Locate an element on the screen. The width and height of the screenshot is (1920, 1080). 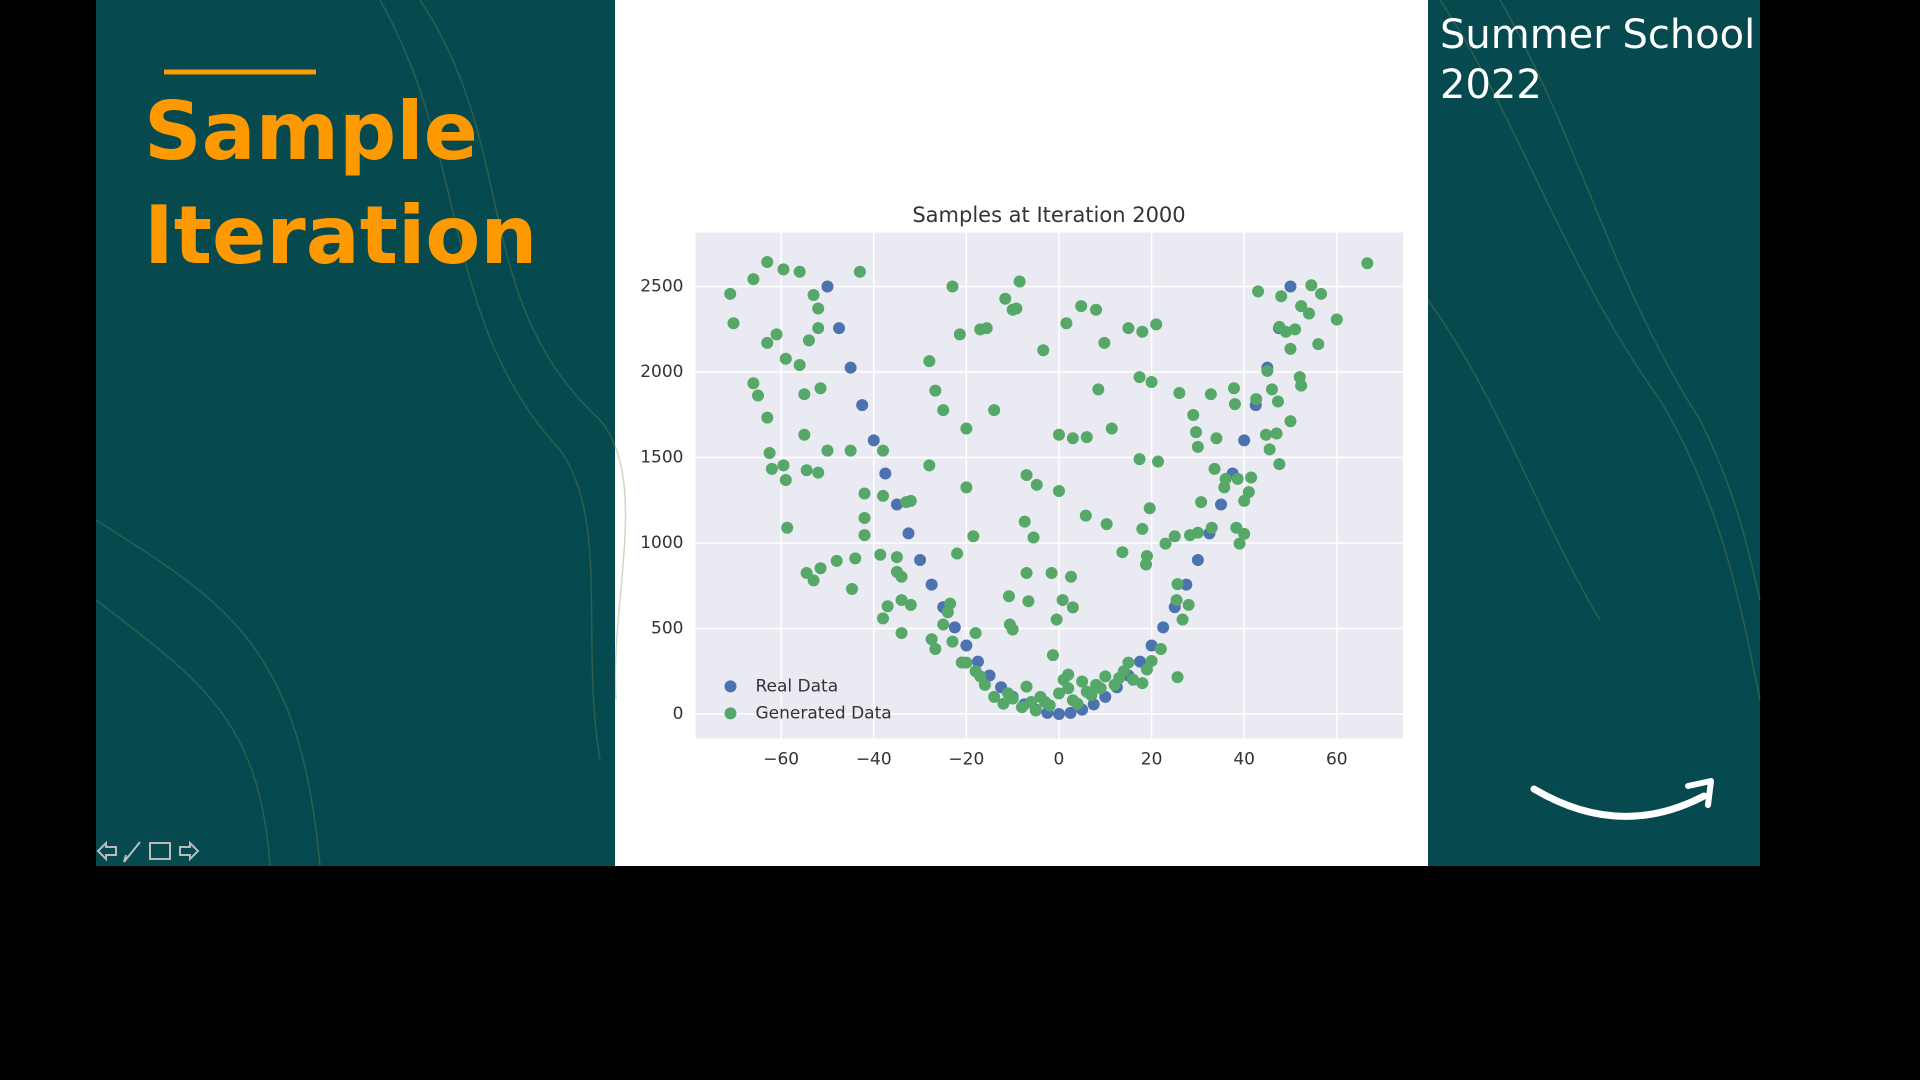
x-tick-label: −40 is located at coordinates (874, 759).